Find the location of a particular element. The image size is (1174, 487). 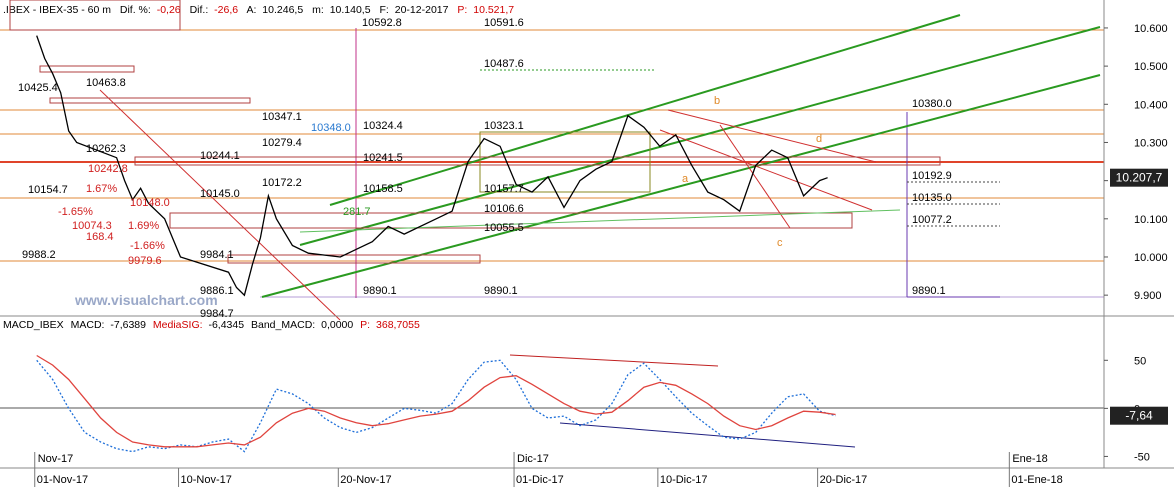

annotation: 10244.1 is located at coordinates (220, 156).